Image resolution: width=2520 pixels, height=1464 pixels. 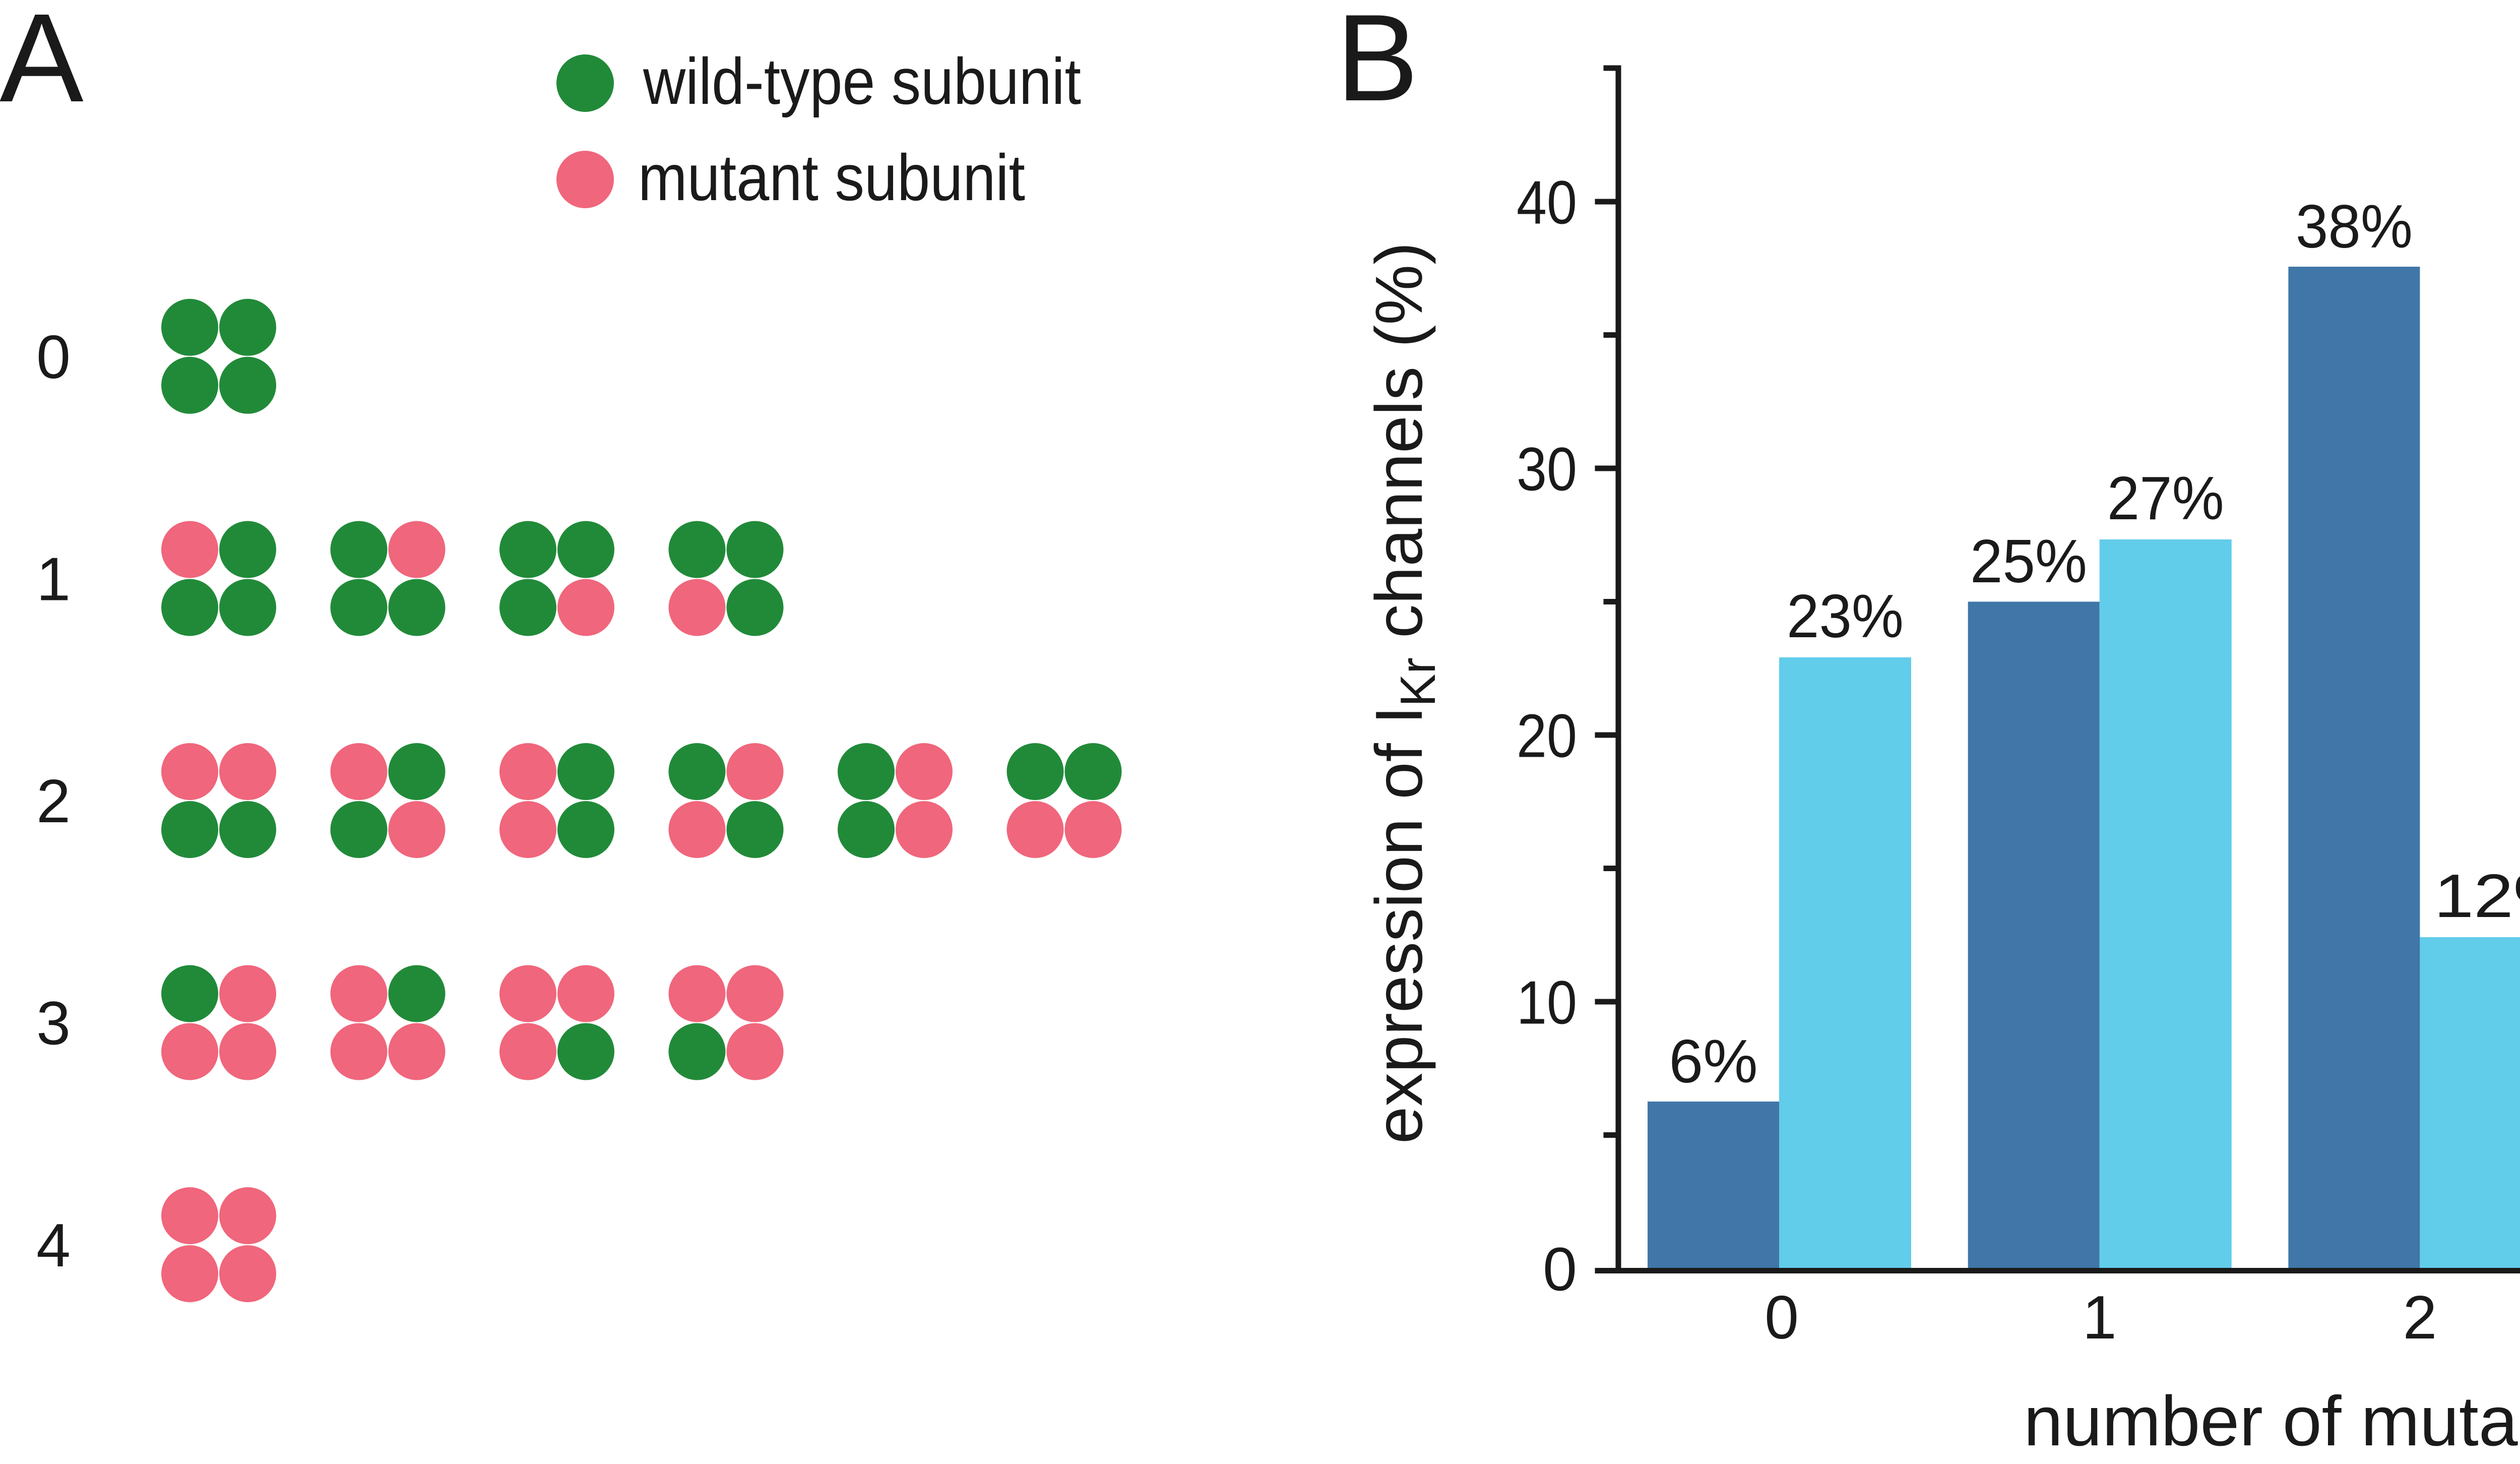 I want to click on svg-text: A, so click(x=42, y=64).